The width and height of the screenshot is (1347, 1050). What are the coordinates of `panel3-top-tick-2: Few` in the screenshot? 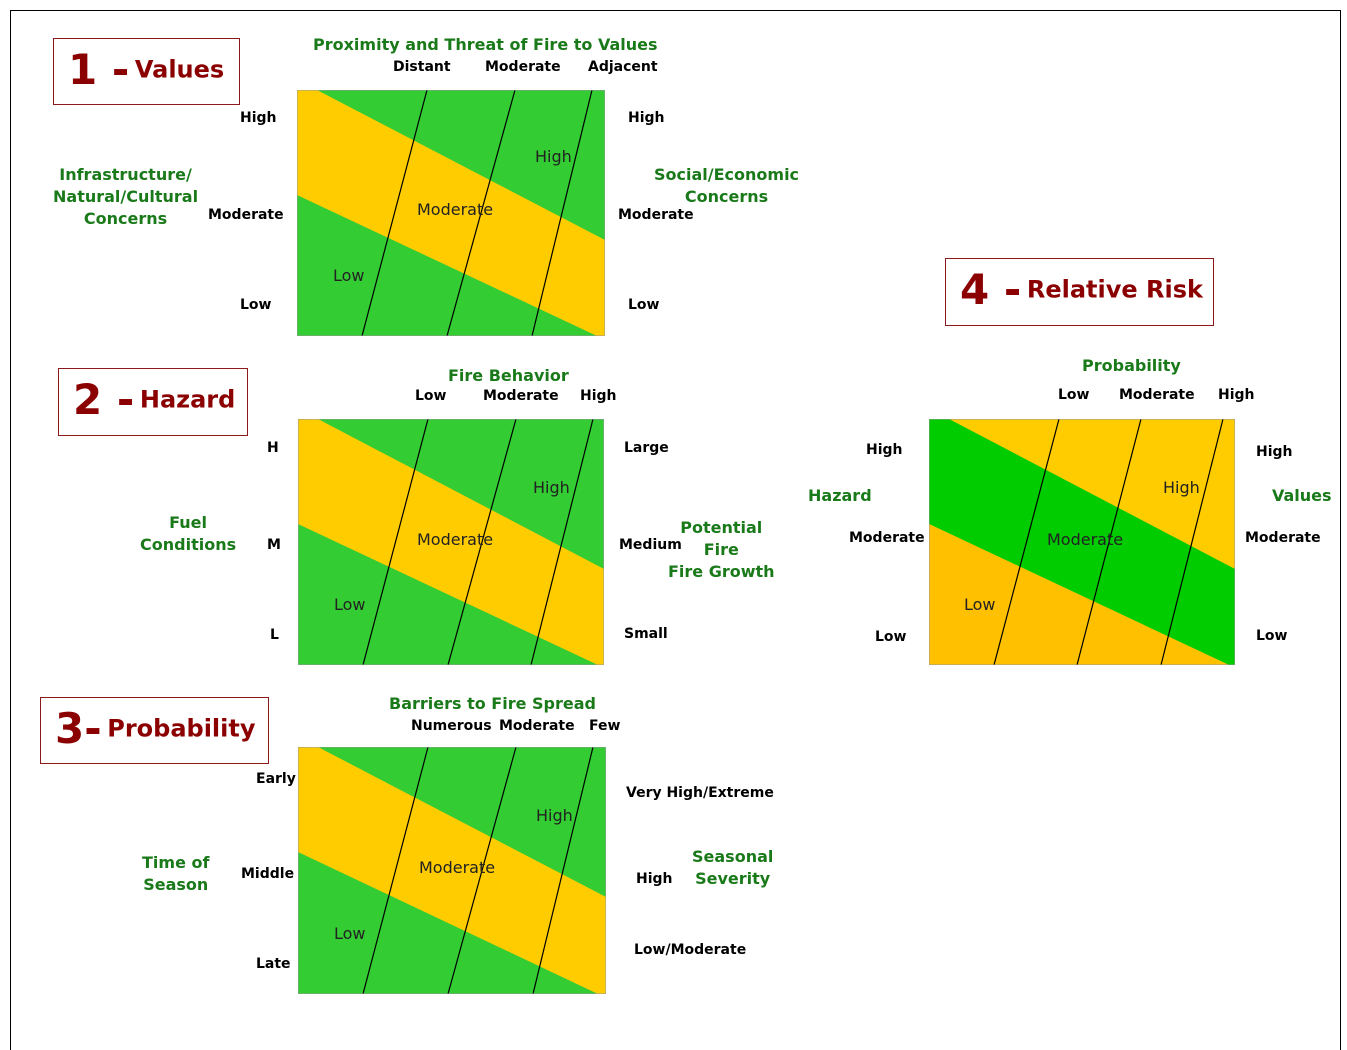 It's located at (605, 726).